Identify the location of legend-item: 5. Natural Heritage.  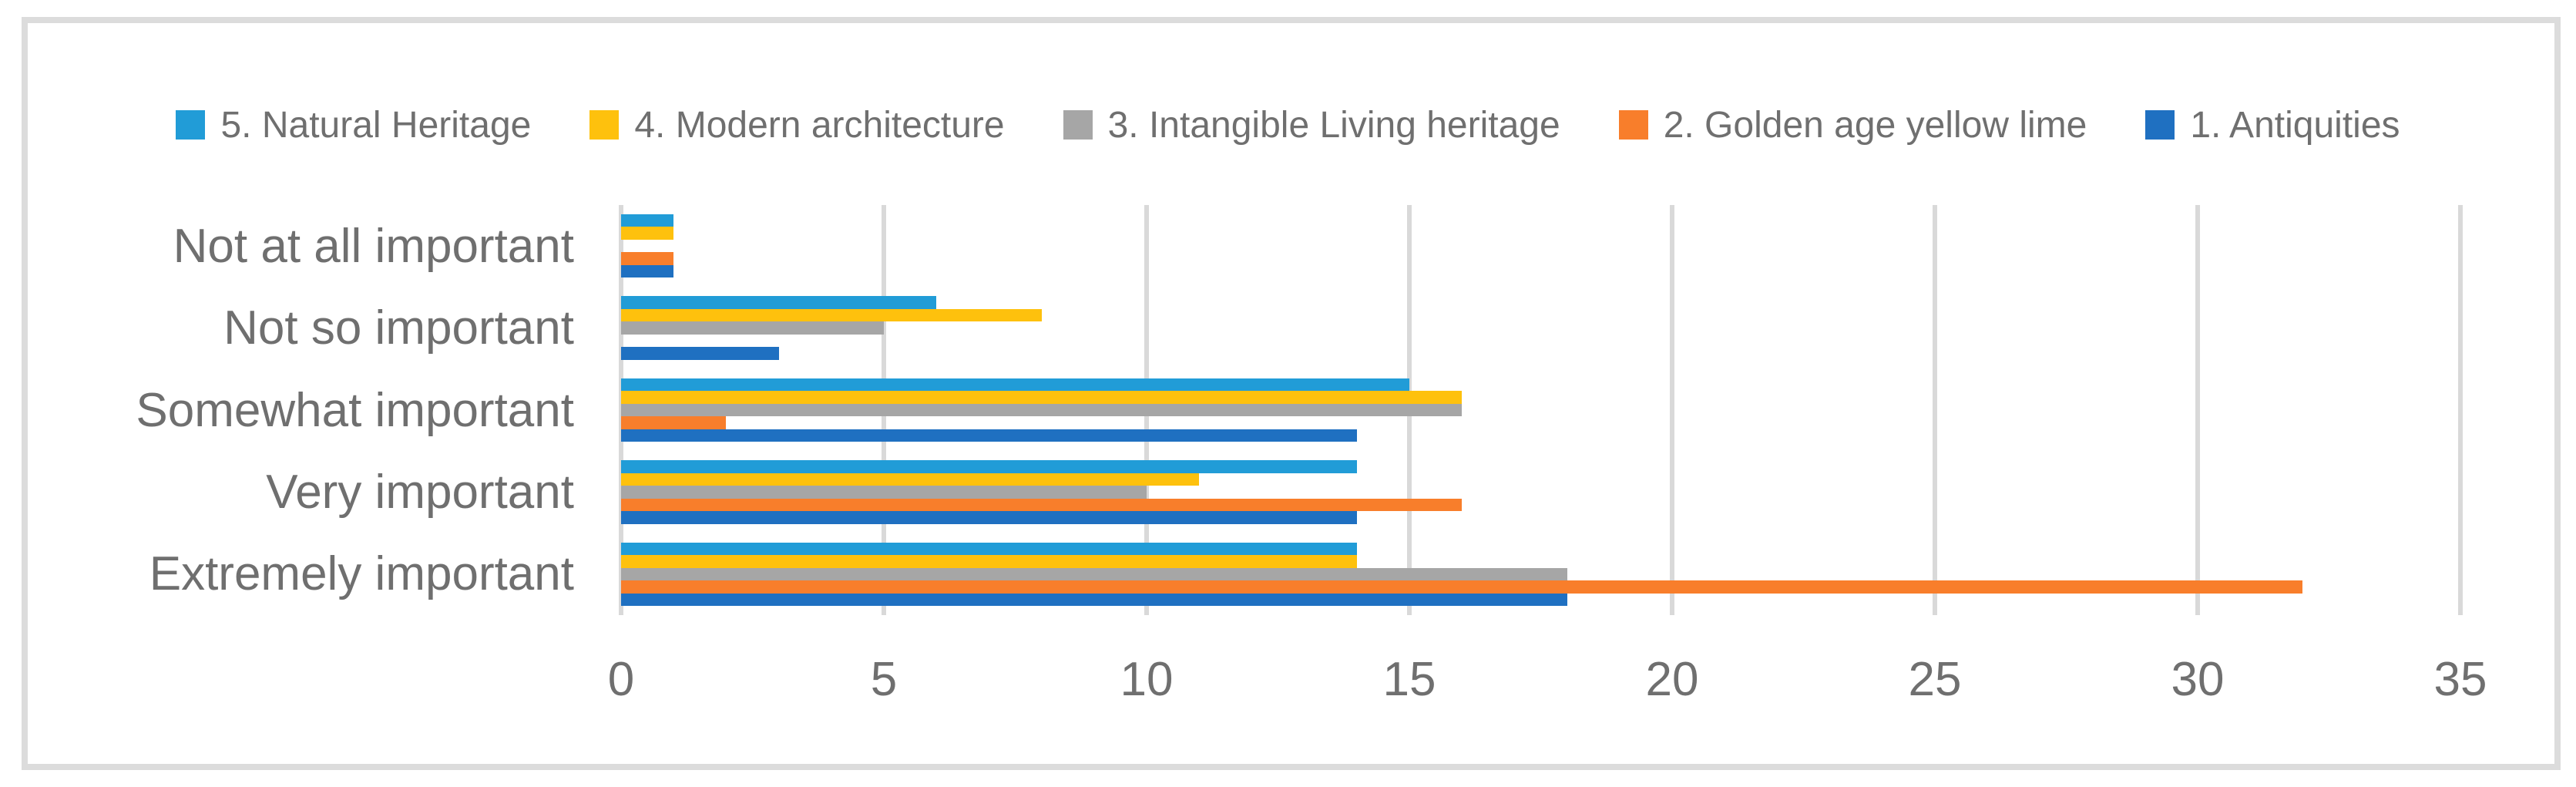
(353, 125).